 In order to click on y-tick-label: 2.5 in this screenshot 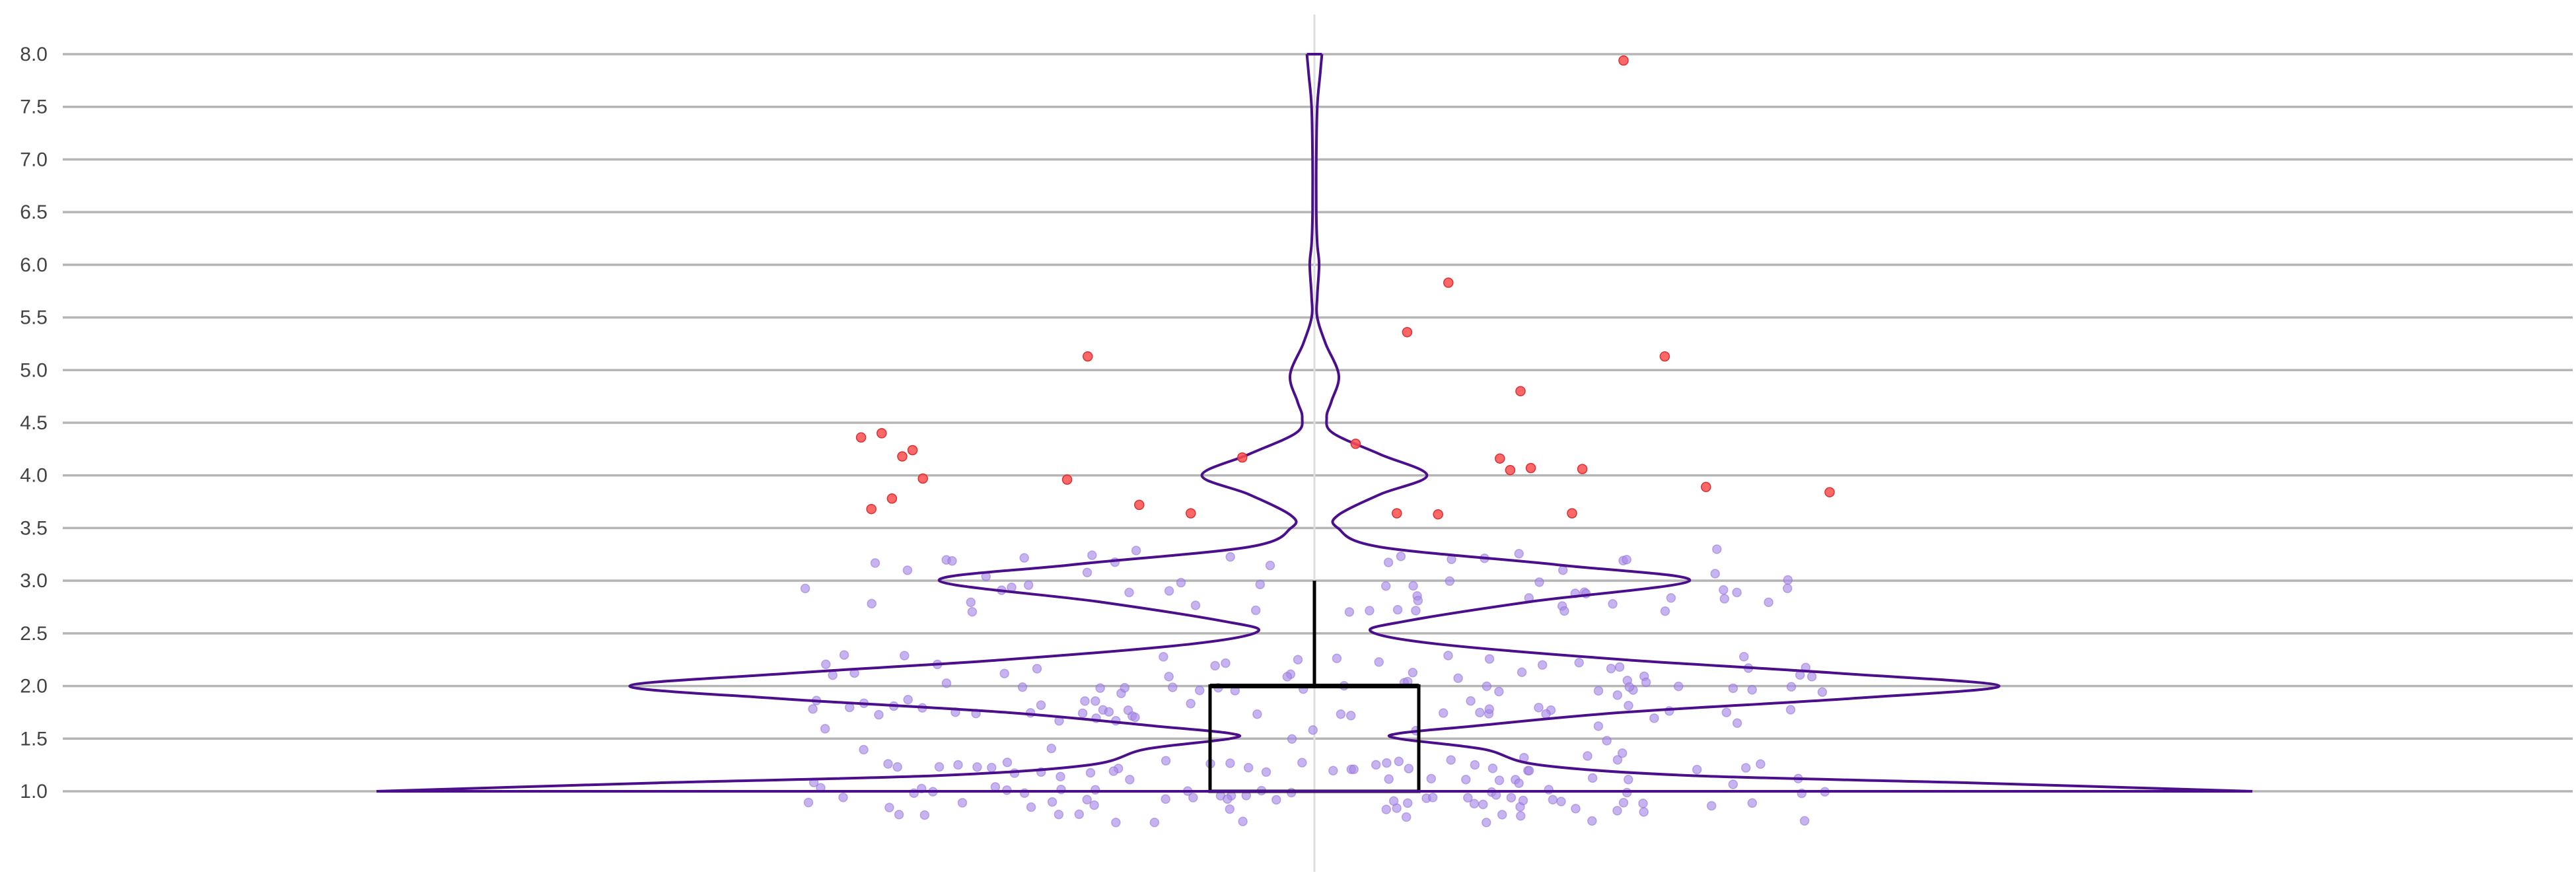, I will do `click(34, 634)`.